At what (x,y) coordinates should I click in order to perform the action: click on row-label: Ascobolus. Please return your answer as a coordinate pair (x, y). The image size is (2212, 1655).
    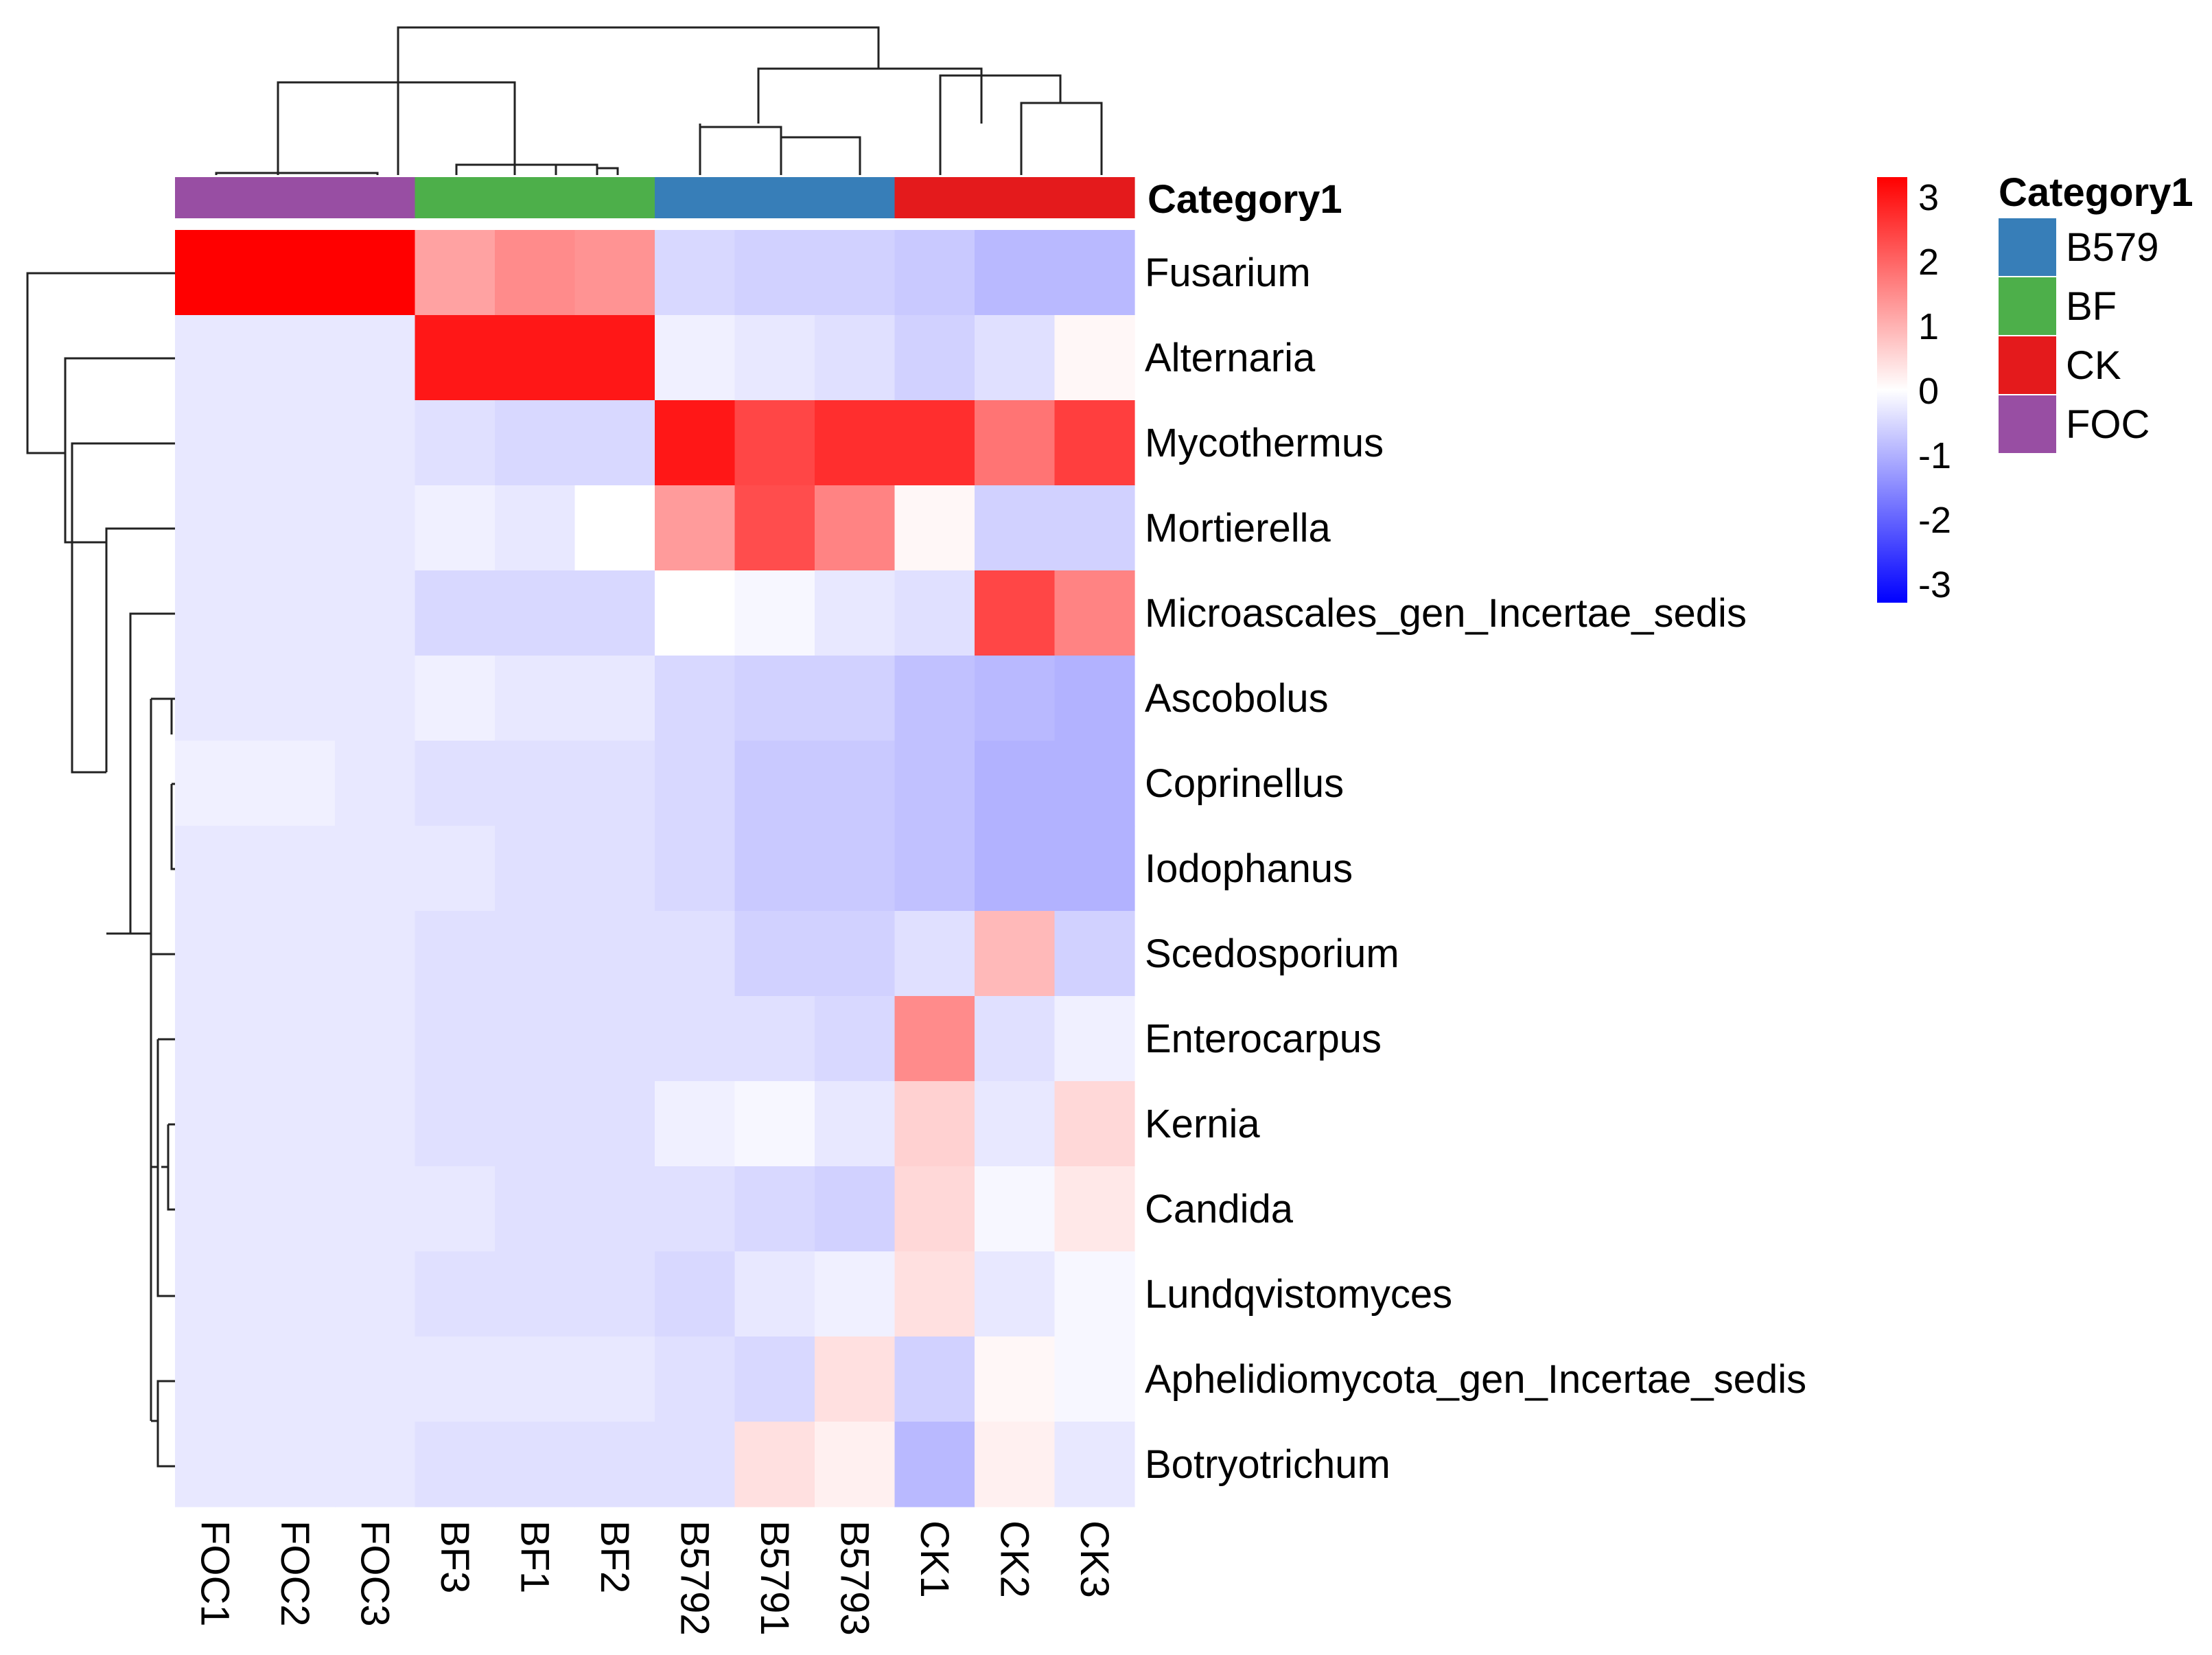
    Looking at the image, I should click on (1237, 698).